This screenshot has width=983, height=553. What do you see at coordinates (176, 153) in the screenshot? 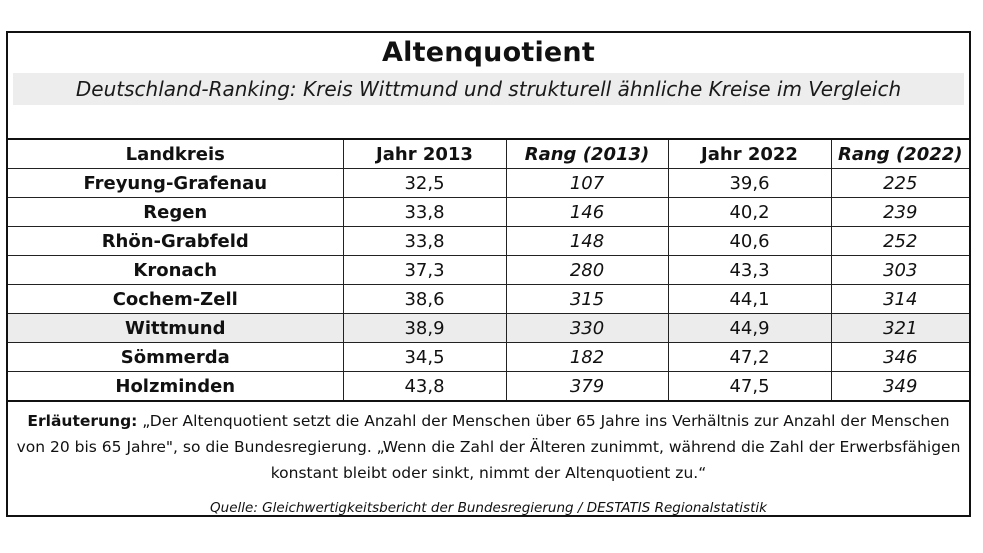
I see `column-header-landkreis: Landkreis` at bounding box center [176, 153].